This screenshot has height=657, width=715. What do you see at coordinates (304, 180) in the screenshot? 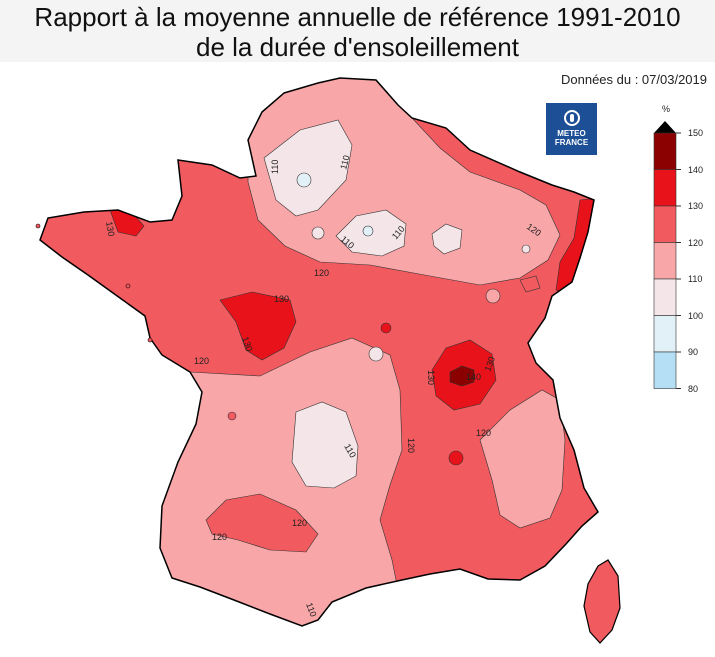
I see `zone-100-dot-north` at bounding box center [304, 180].